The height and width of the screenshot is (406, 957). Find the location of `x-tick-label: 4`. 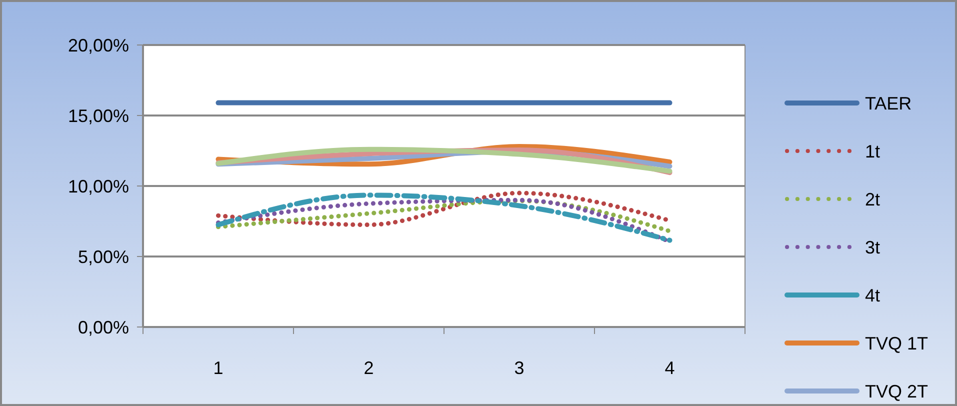

x-tick-label: 4 is located at coordinates (669, 368).